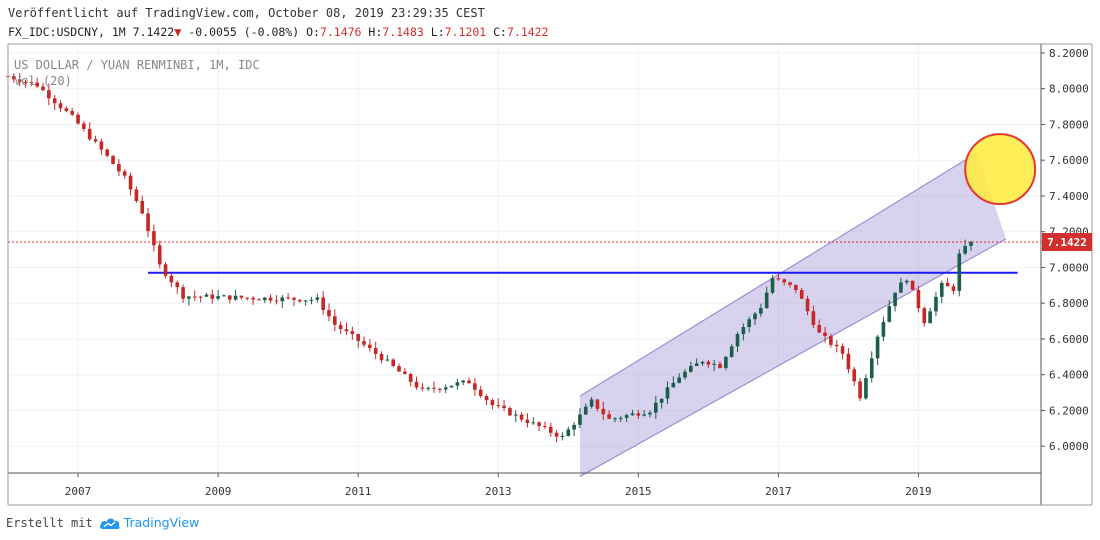 The width and height of the screenshot is (1100, 540). Describe the element at coordinates (1069, 124) in the screenshot. I see `y-tick-label: 7.8000` at that location.